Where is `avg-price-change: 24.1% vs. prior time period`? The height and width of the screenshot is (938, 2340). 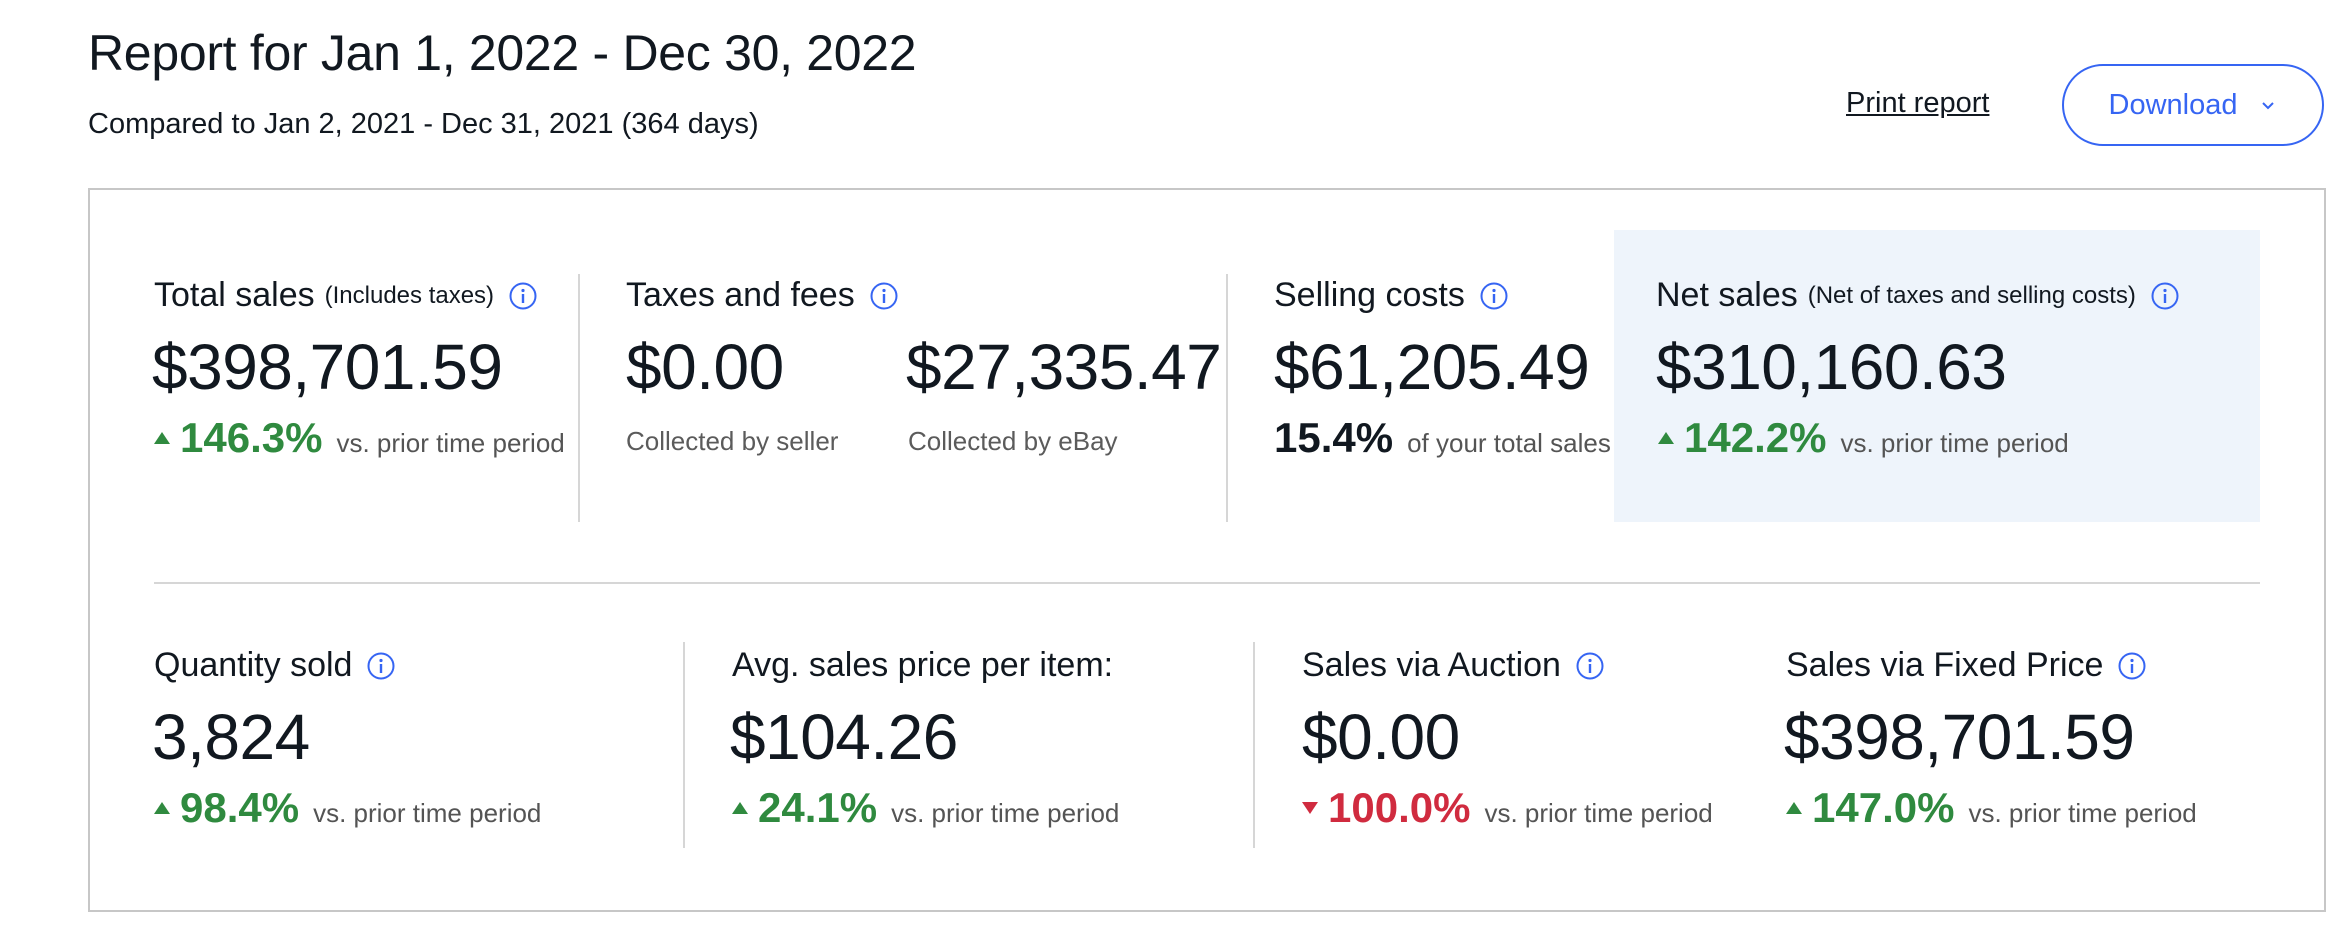 avg-price-change: 24.1% vs. prior time period is located at coordinates (925, 808).